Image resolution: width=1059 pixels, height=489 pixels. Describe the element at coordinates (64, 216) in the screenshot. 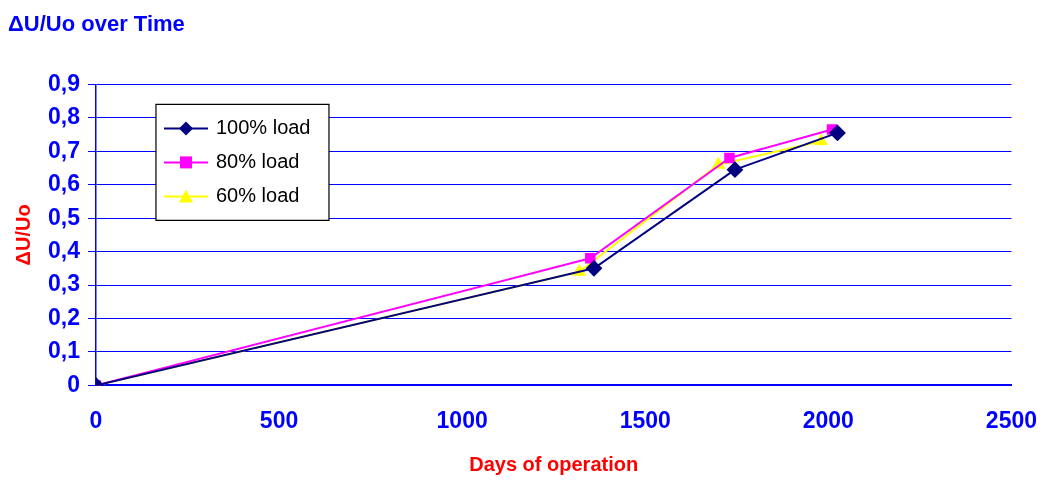

I see `y-tick-label: 0,5` at that location.